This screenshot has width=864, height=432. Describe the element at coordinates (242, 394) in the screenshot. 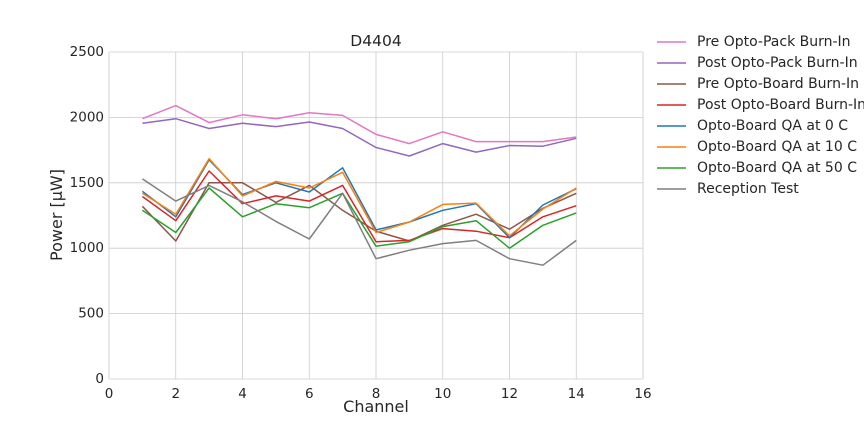

I see `x-tick-label: 4` at that location.